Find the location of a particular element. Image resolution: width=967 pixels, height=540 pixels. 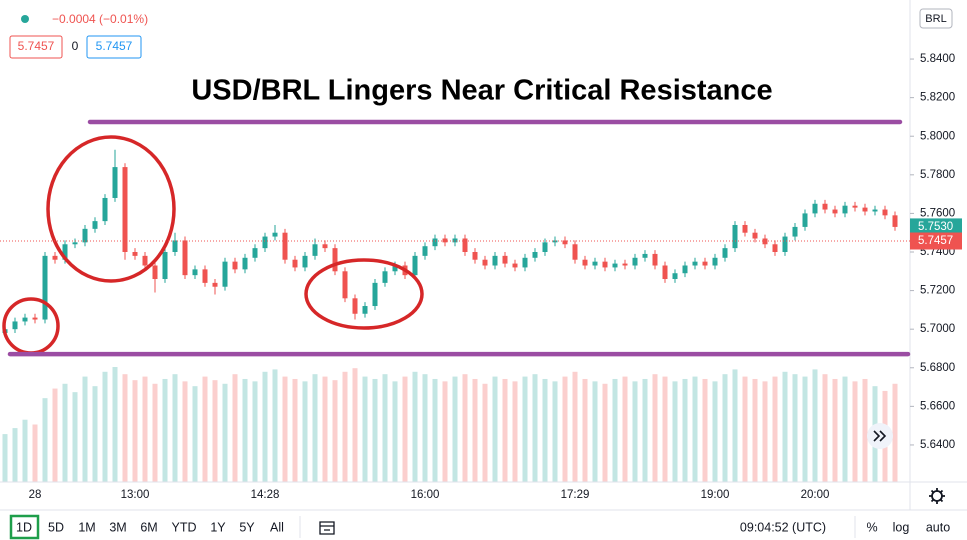

sell-box is located at coordinates (36, 47).